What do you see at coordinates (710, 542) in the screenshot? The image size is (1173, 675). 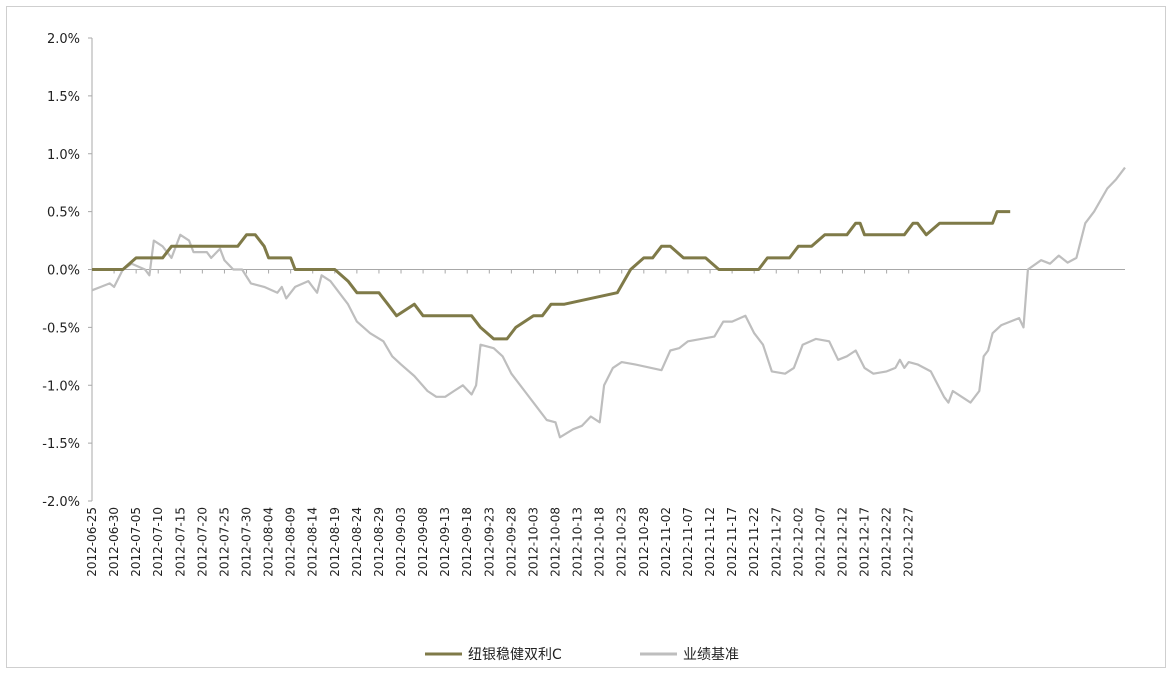 I see `x-tick-label: 2012-11-12` at bounding box center [710, 542].